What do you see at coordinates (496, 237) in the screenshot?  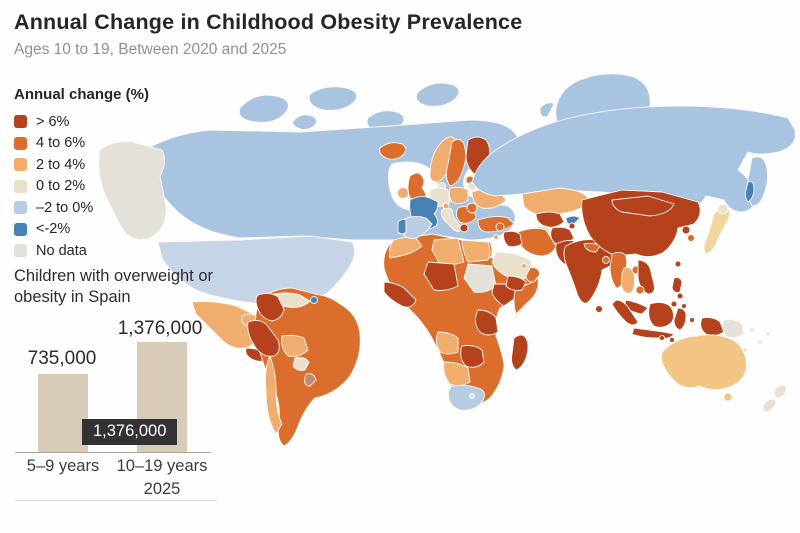 I see `region-levant` at bounding box center [496, 237].